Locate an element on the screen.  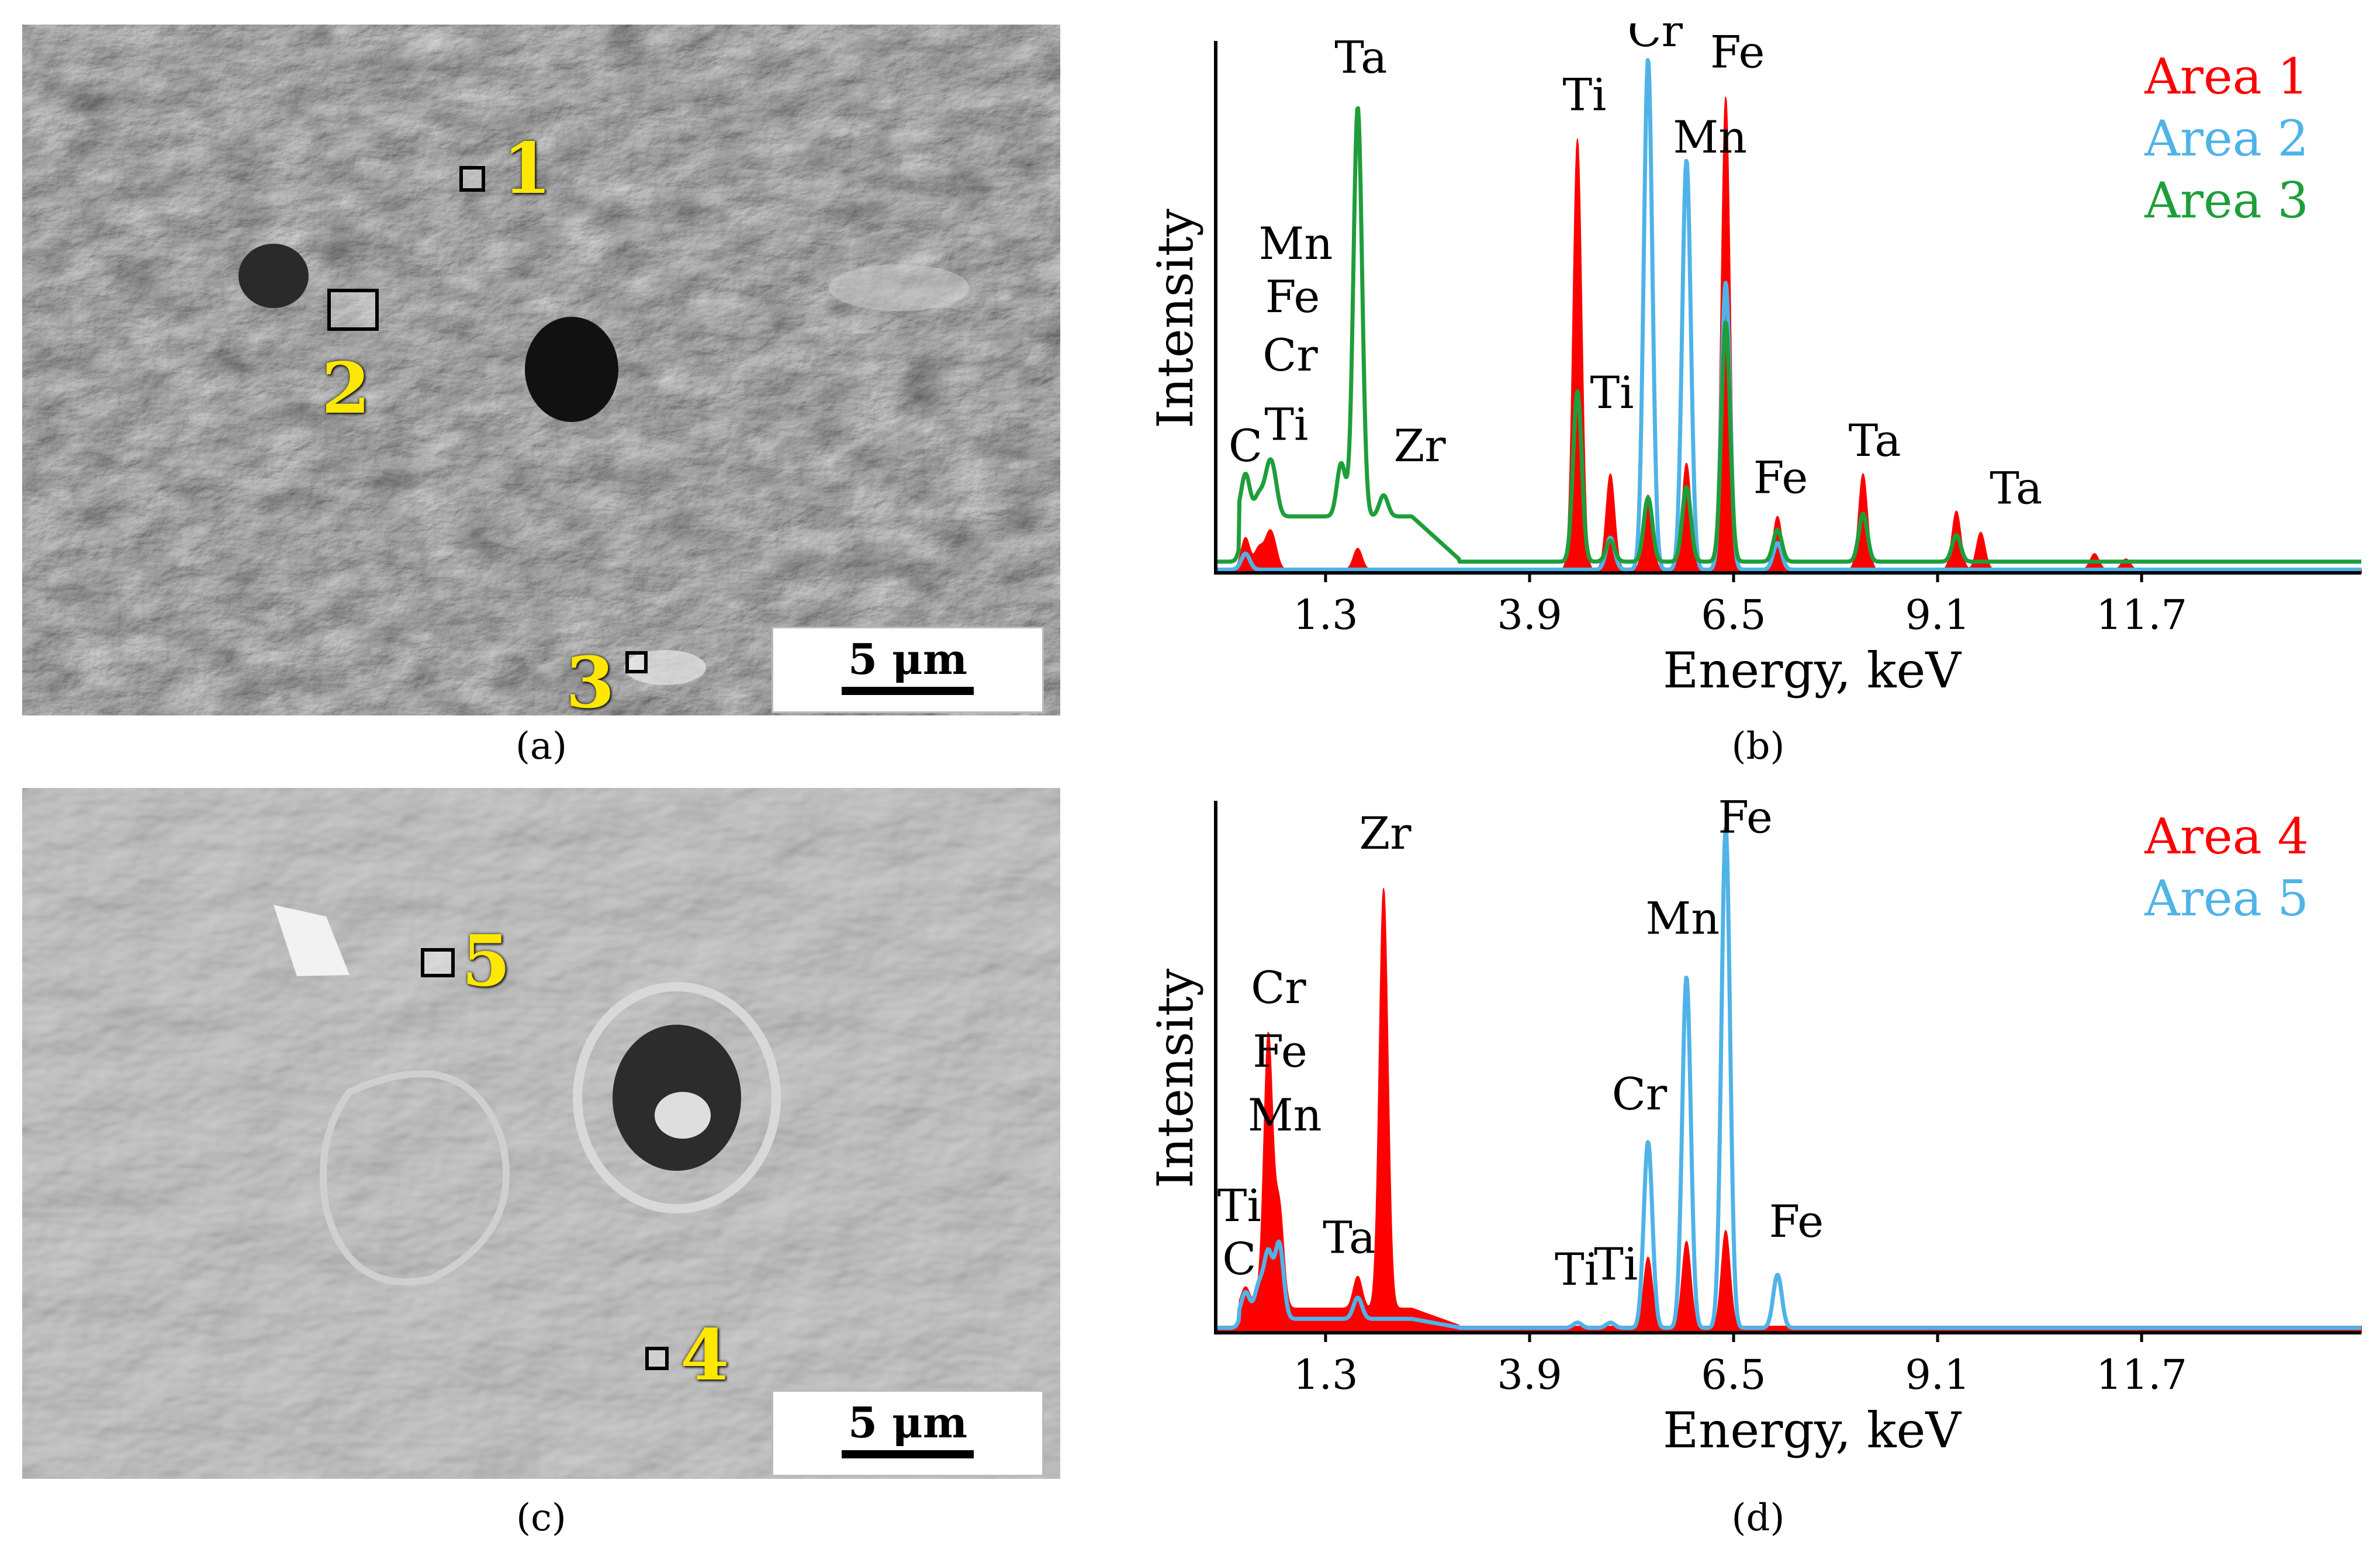
area-label-4: 4 is located at coordinates (704, 1355).